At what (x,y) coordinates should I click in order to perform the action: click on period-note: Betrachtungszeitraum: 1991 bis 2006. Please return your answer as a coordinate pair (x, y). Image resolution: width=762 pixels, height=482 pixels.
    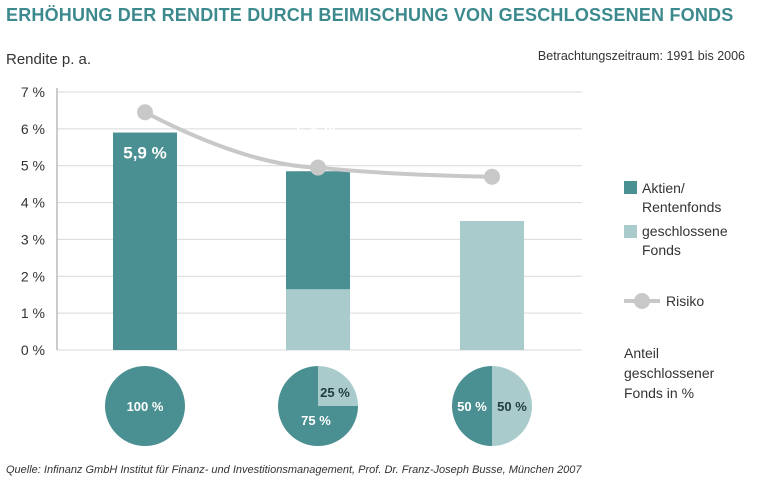
    Looking at the image, I should click on (641, 56).